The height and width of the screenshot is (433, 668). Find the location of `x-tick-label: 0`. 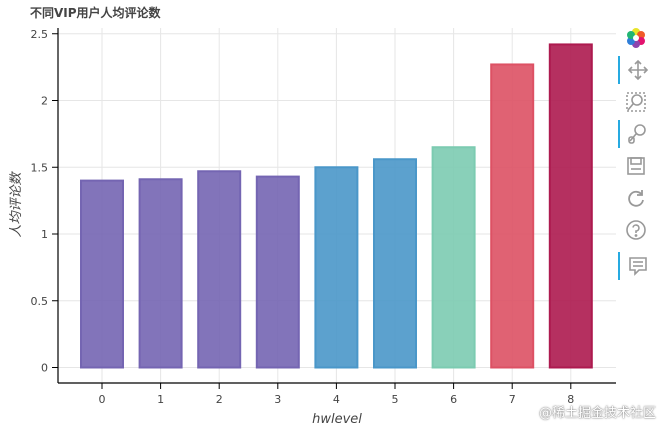

x-tick-label: 0 is located at coordinates (102, 399).